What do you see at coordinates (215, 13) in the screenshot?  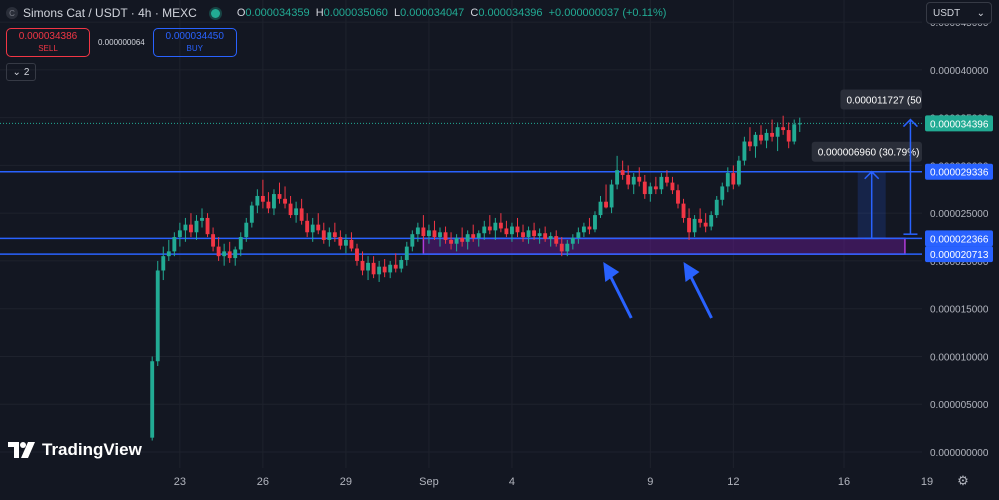 I see `market-status-icon` at bounding box center [215, 13].